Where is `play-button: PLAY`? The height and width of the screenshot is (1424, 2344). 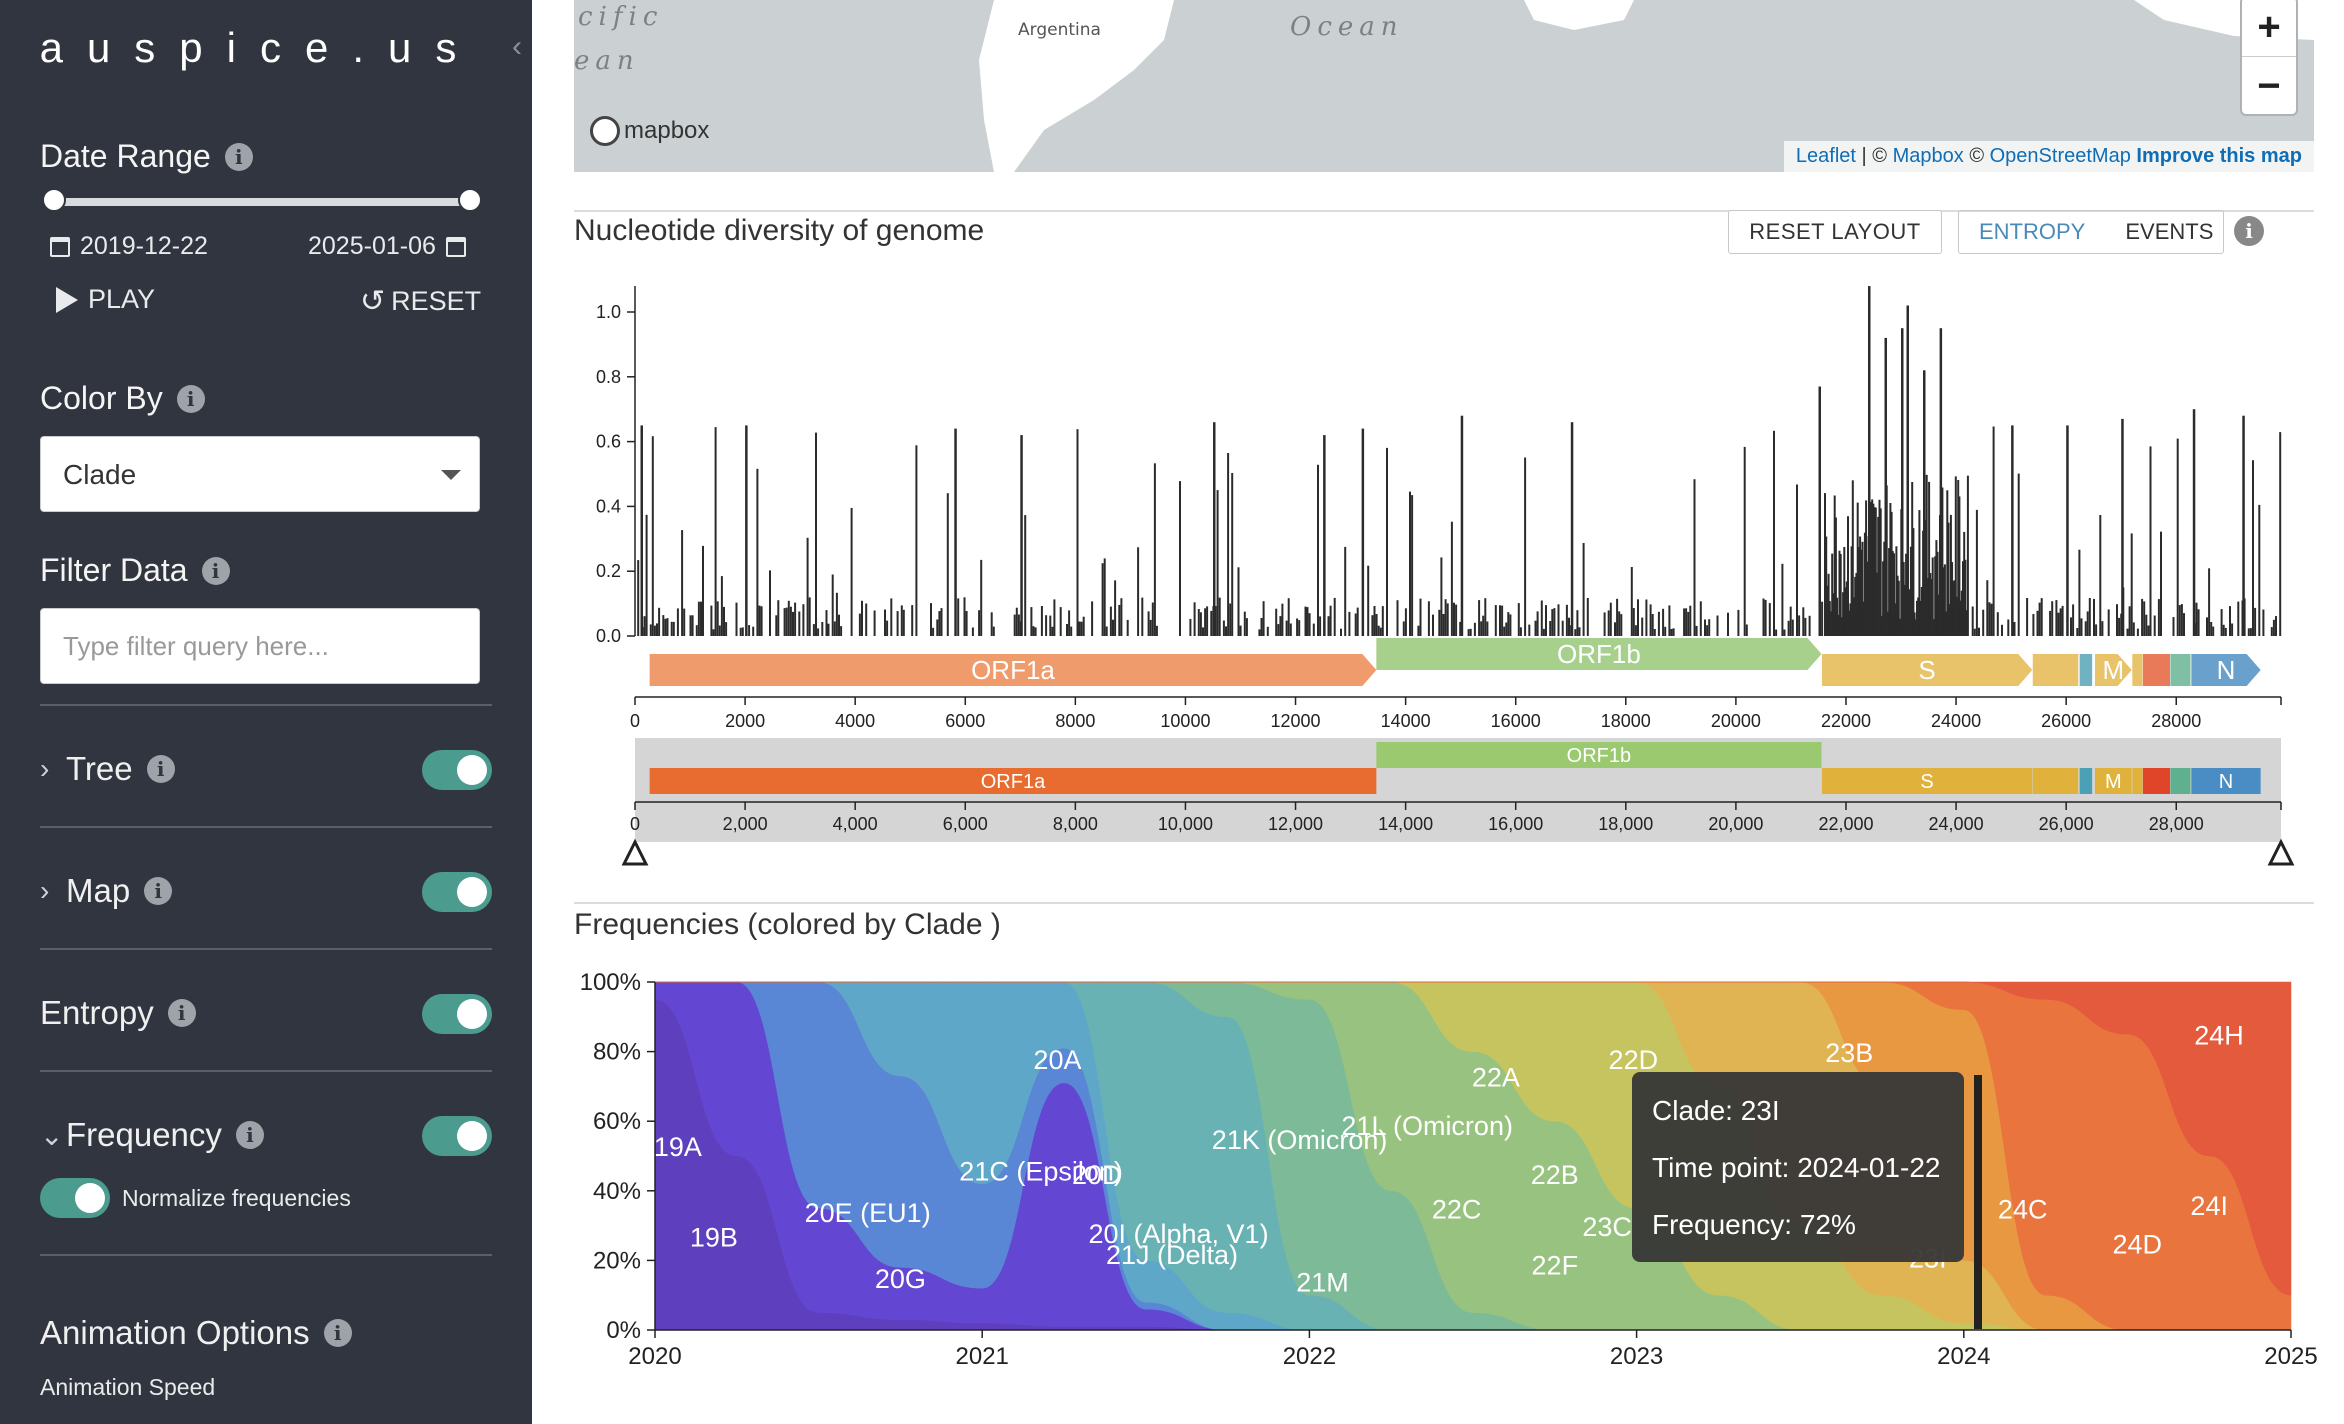
play-button: PLAY is located at coordinates (105, 299).